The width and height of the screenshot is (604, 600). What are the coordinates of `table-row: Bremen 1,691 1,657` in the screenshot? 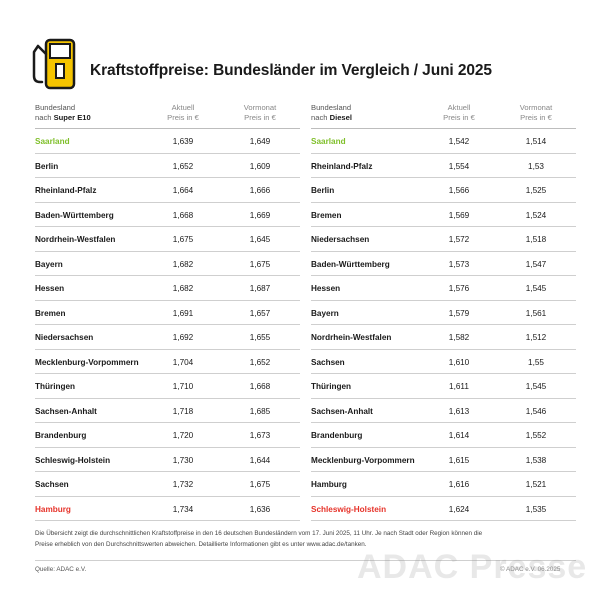 It's located at (167, 313).